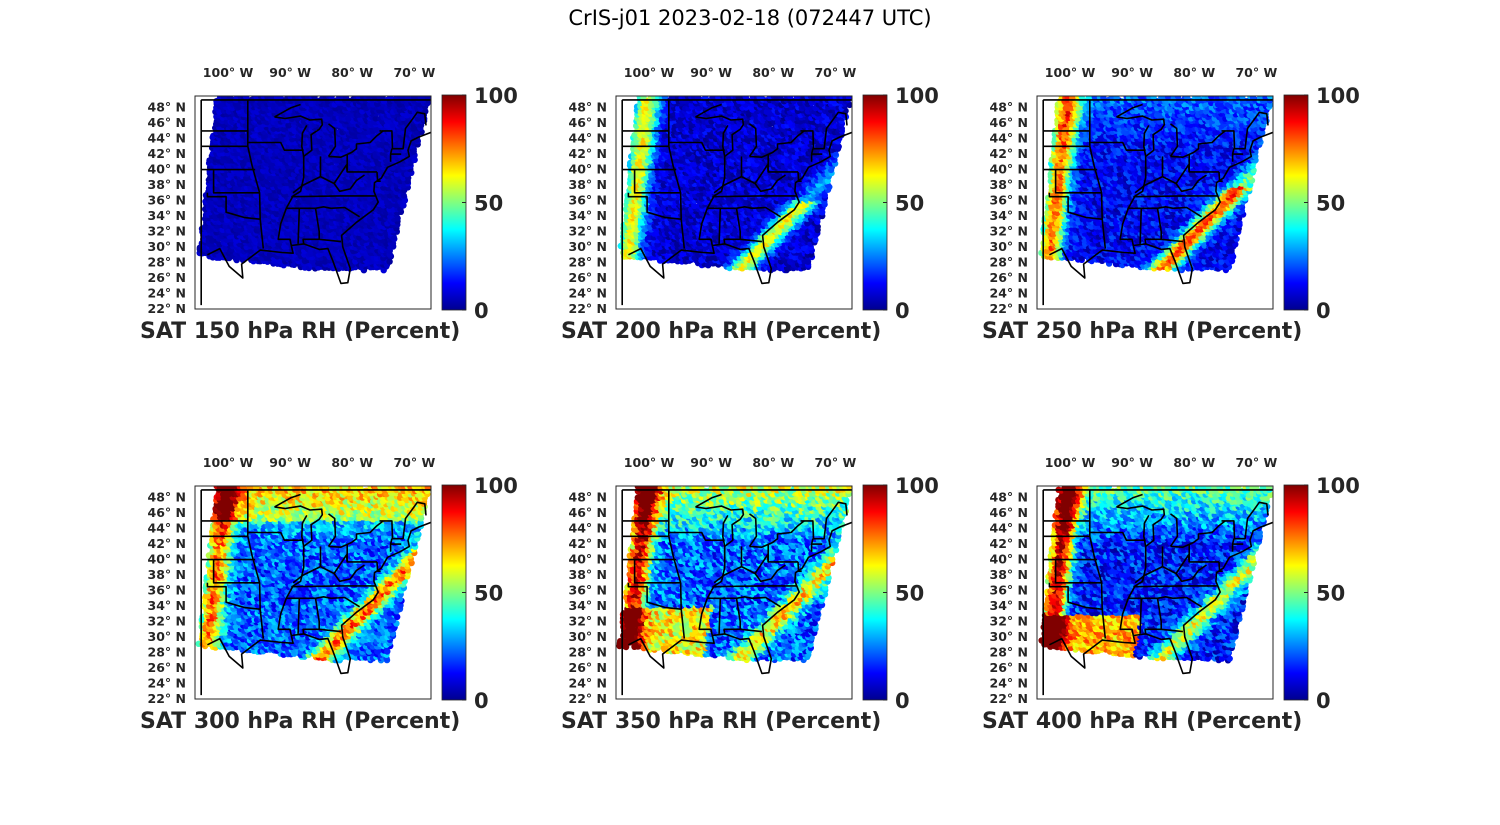  I want to click on lon-tick-label: 100° W, so click(228, 72).